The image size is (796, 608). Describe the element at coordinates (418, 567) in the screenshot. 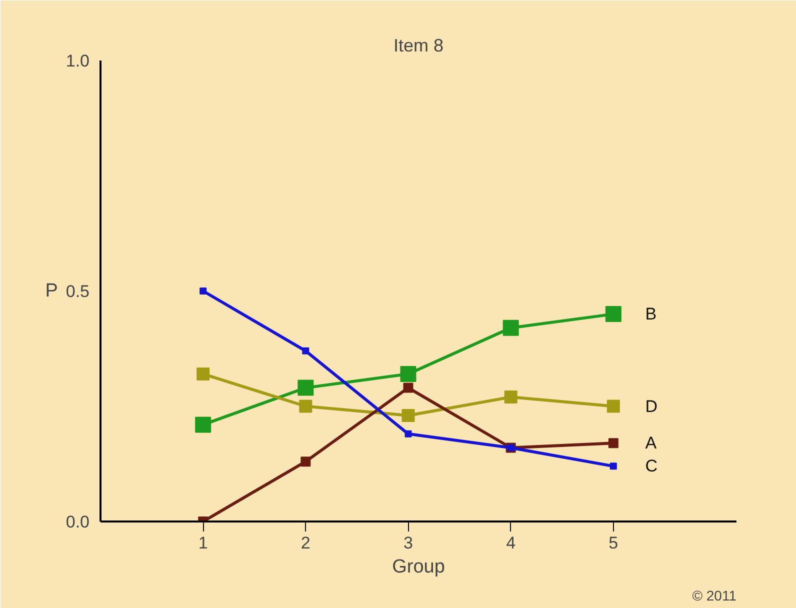

I see `x-axis-title: Group` at that location.